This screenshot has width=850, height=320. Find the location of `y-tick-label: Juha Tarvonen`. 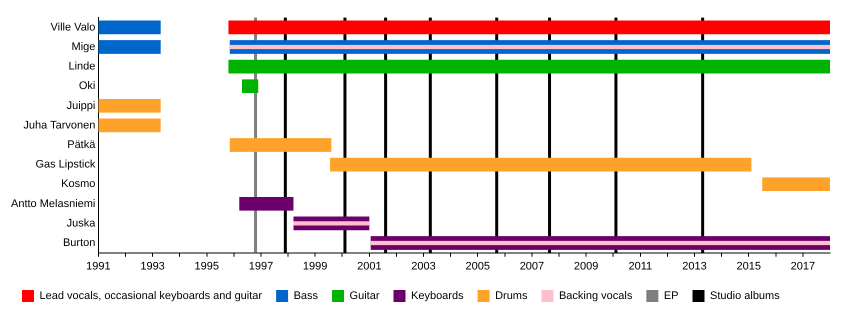

y-tick-label: Juha Tarvonen is located at coordinates (59, 125).